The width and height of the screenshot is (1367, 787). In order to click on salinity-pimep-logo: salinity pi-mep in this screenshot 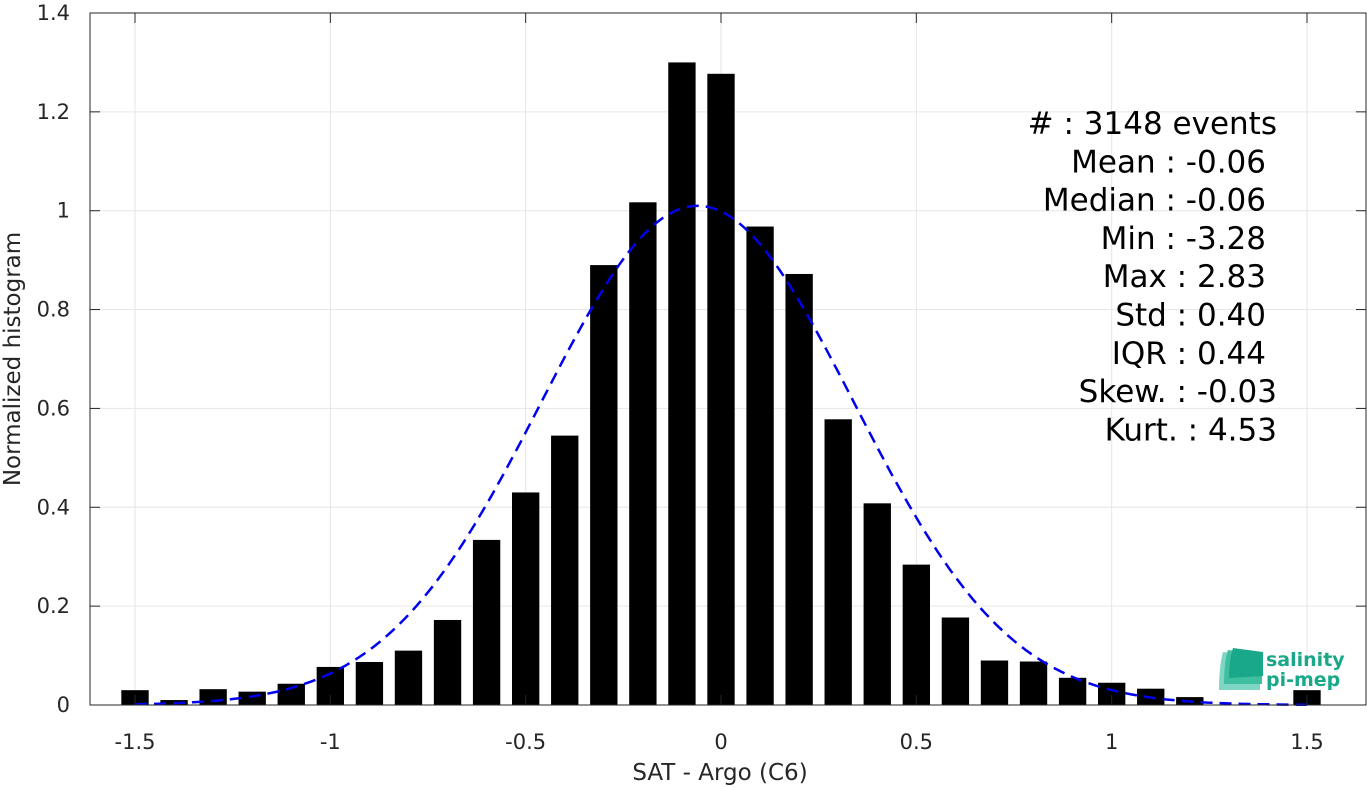, I will do `click(1282, 669)`.